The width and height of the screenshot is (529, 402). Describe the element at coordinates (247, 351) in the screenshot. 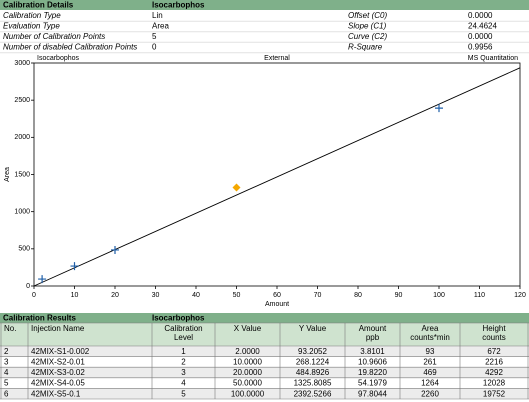

I see `table-cell: 2.0000` at that location.